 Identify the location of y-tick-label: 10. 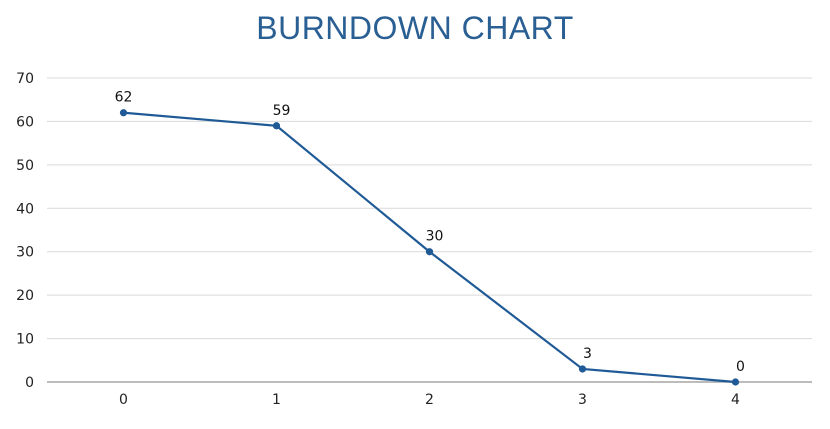
(25, 340).